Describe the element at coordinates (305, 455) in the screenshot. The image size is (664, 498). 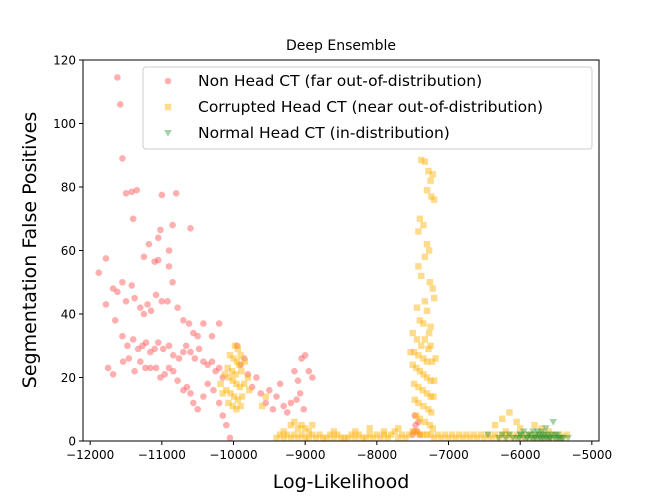
I see `x-tick-label: −9000` at that location.